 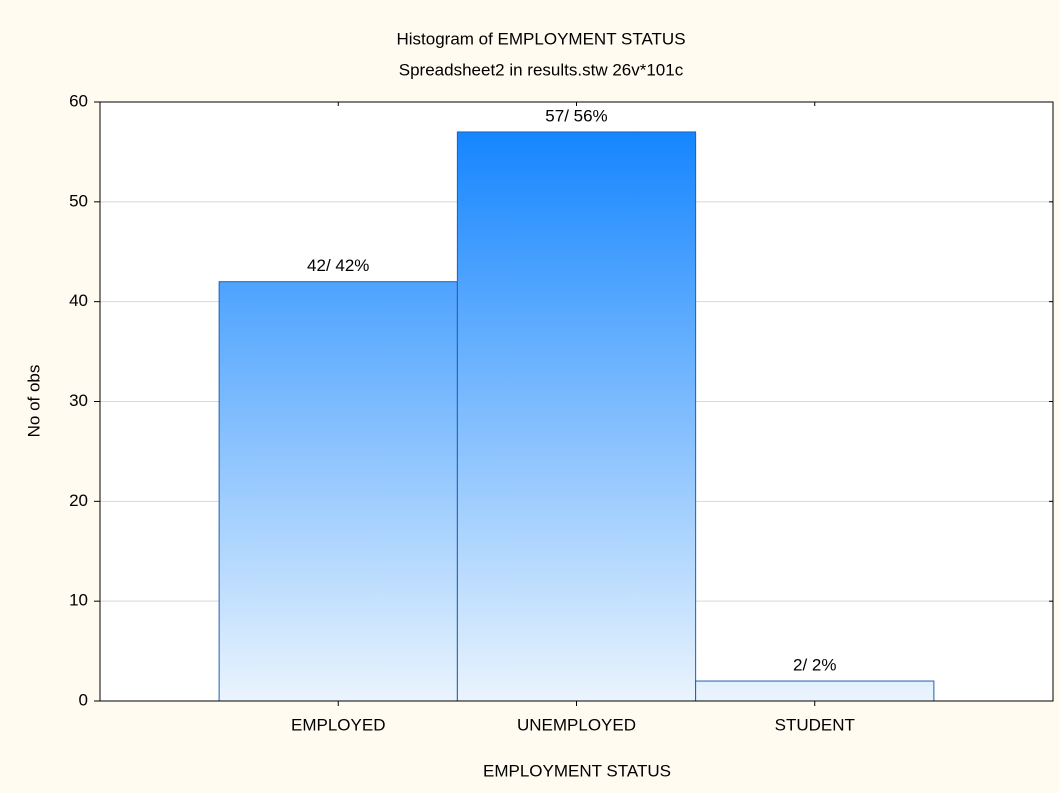 I want to click on x-tick-label: EMPLOYED, so click(x=338, y=724).